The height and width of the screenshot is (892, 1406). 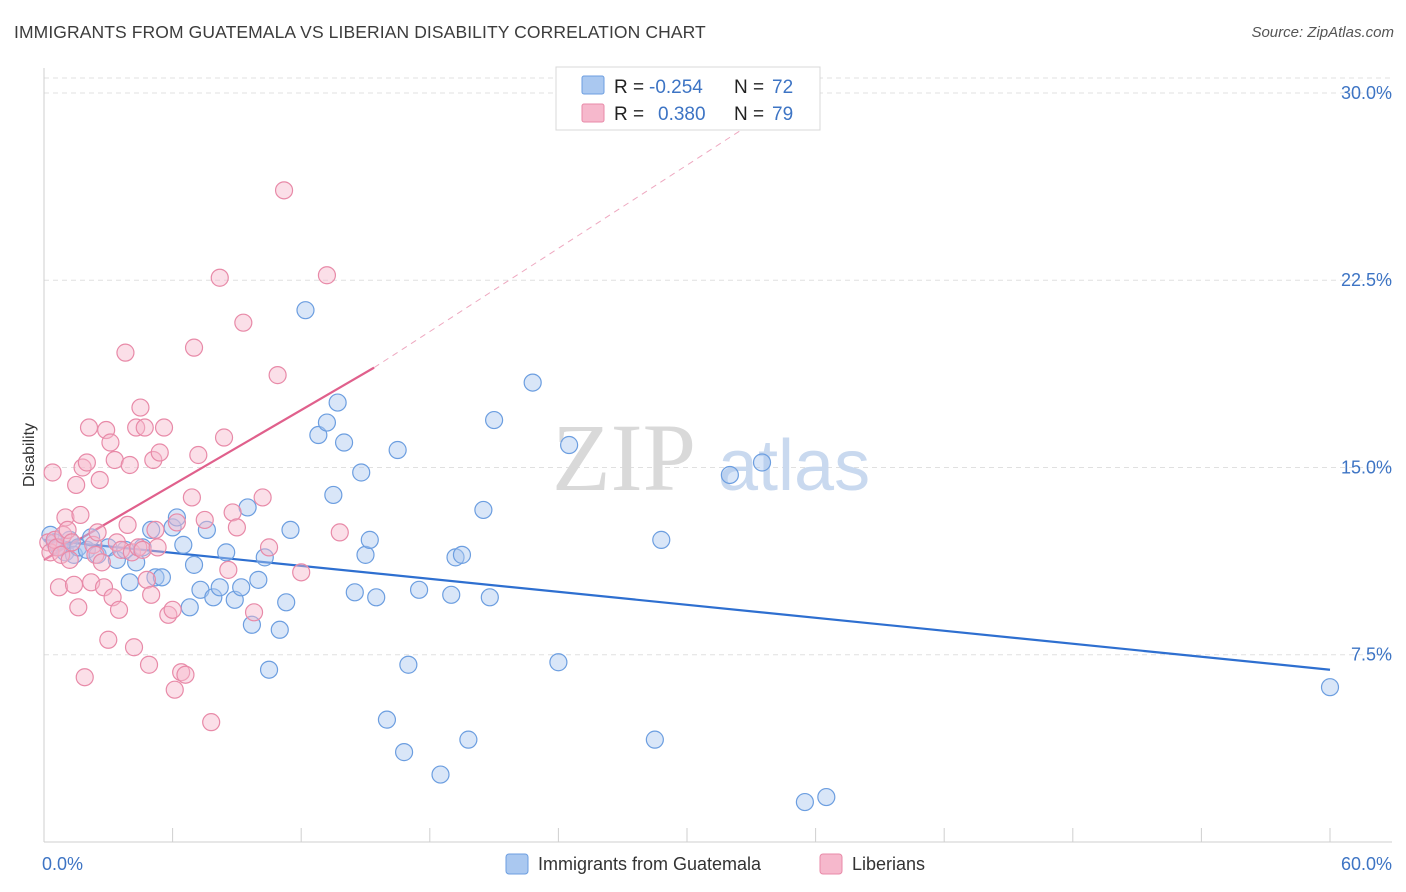 I want to click on bottom-legend: Immigrants from Guatemala Liberians, so click(x=715, y=864).